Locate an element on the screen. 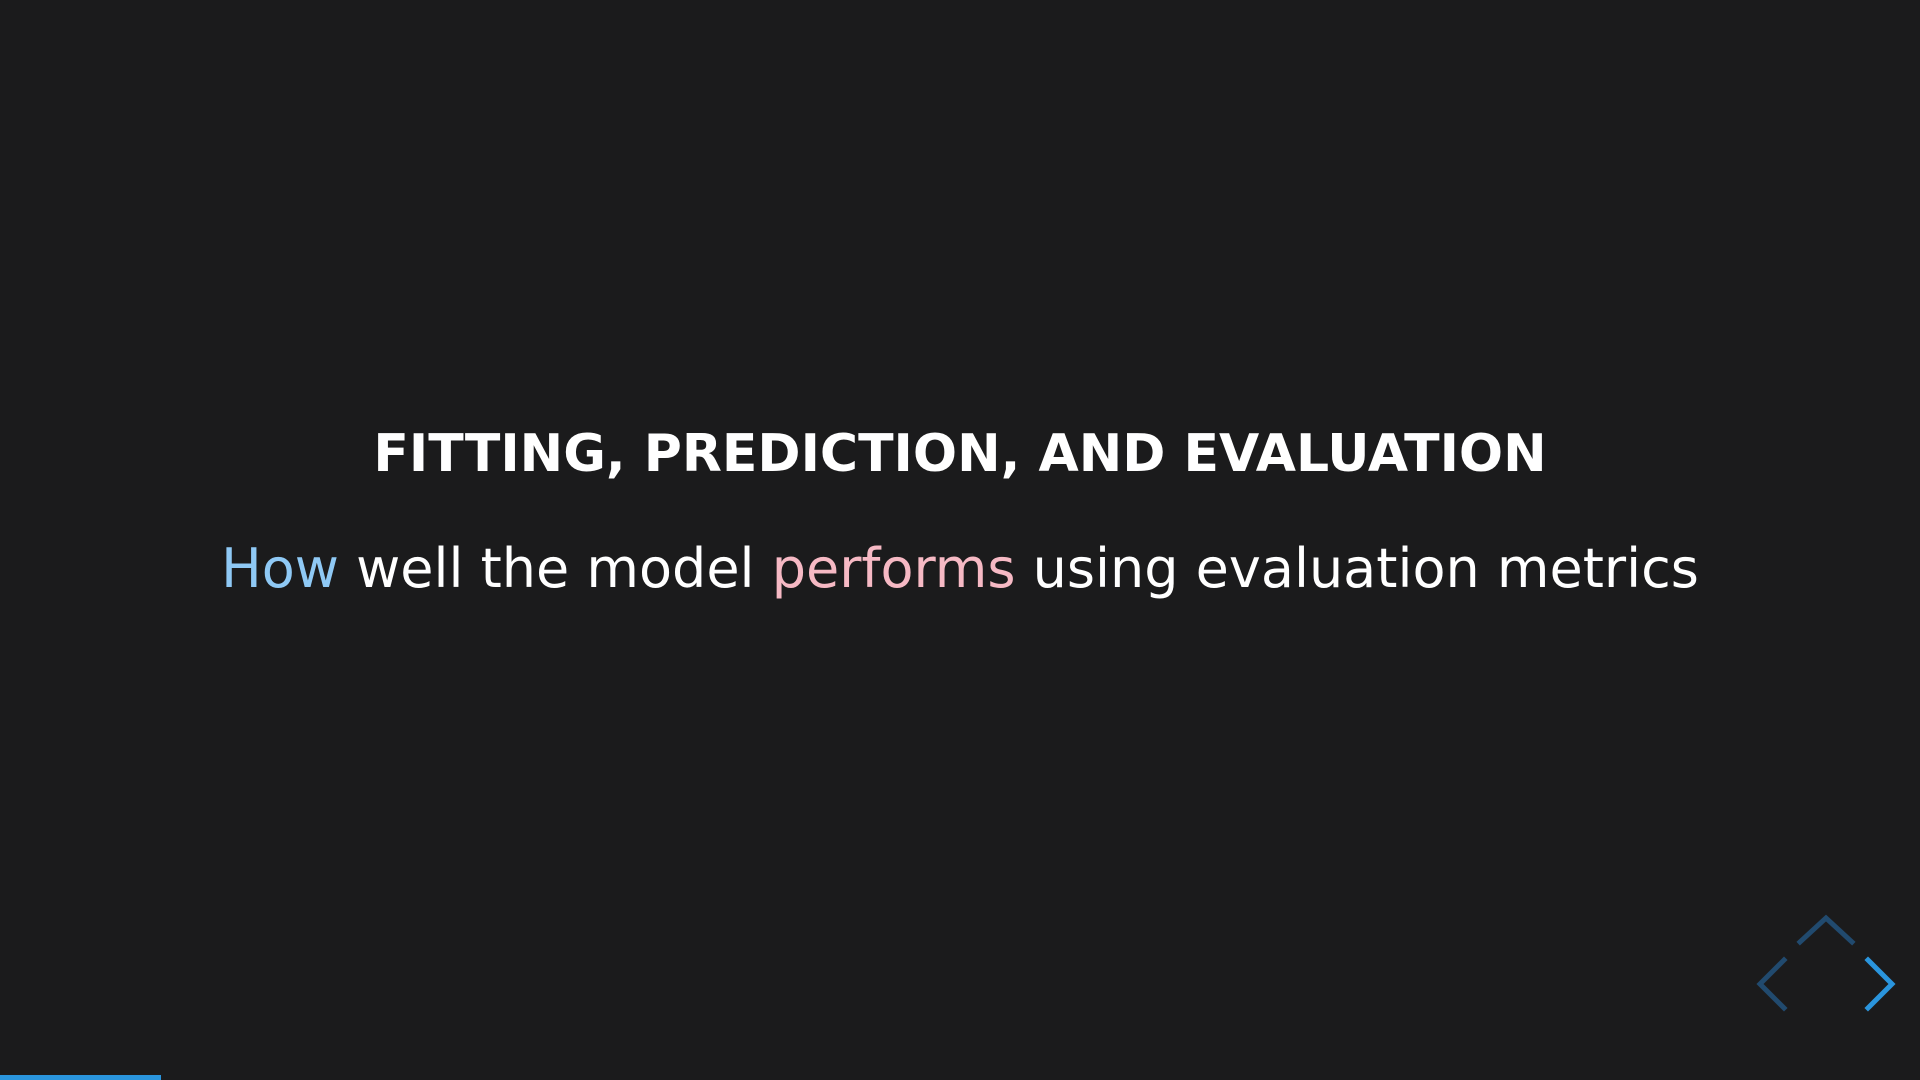 The image size is (1920, 1080). subtitle-text-2: using evaluation metrics is located at coordinates (1357, 568).